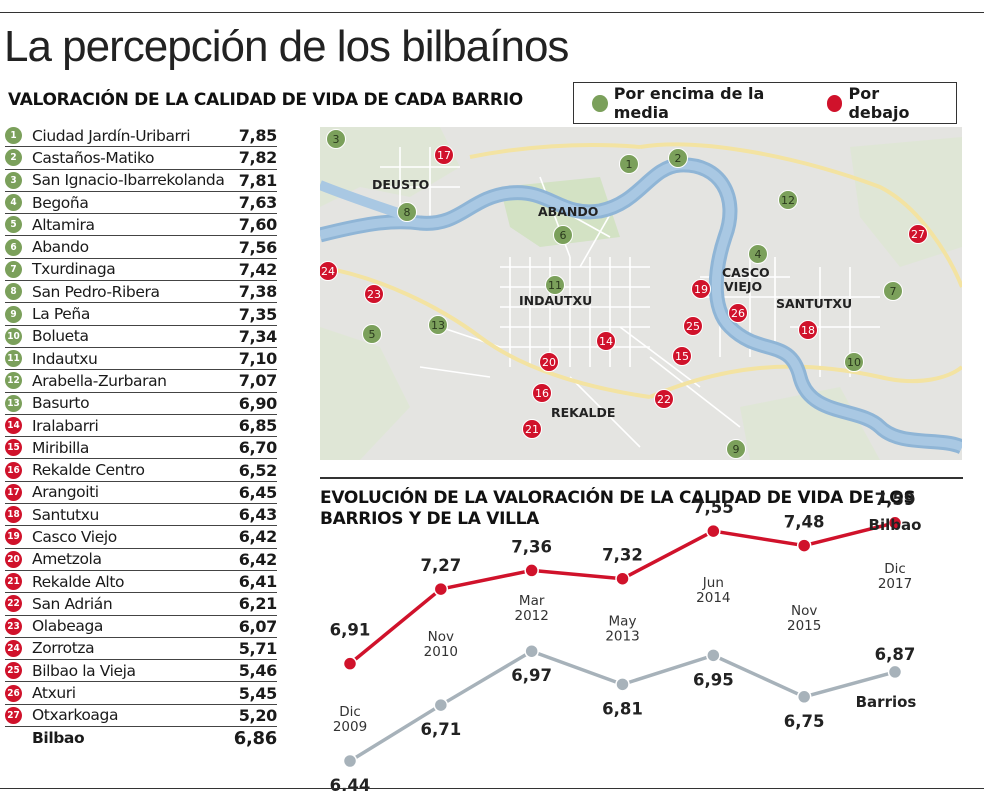 The height and width of the screenshot is (791, 984). I want to click on ranking-row: 5 Altamira 7,60, so click(141, 225).